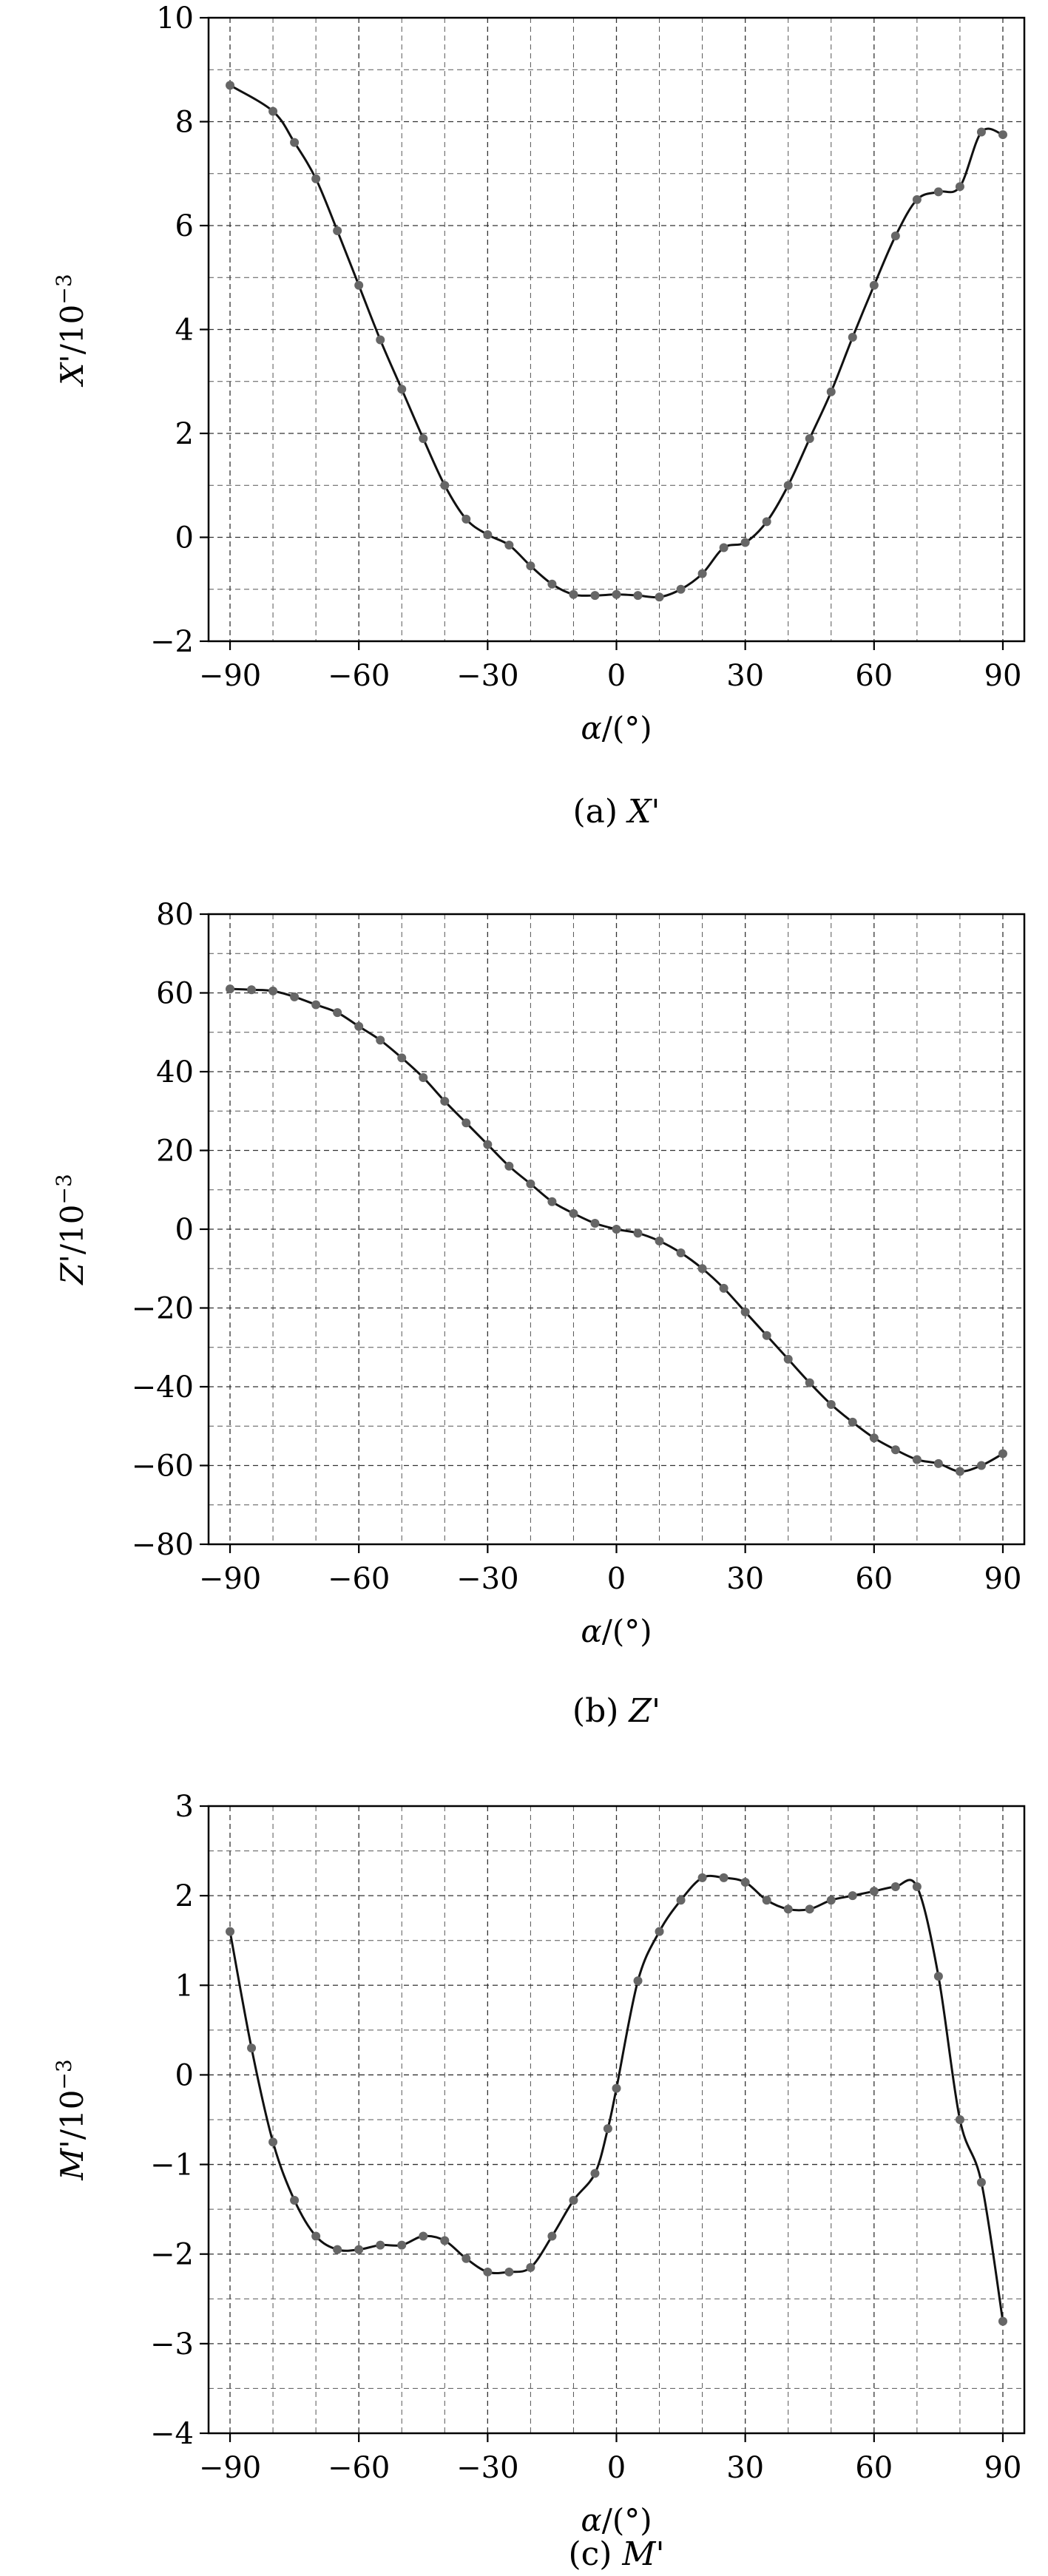  What do you see at coordinates (175, 915) in the screenshot?
I see `y-tick-label: 80` at bounding box center [175, 915].